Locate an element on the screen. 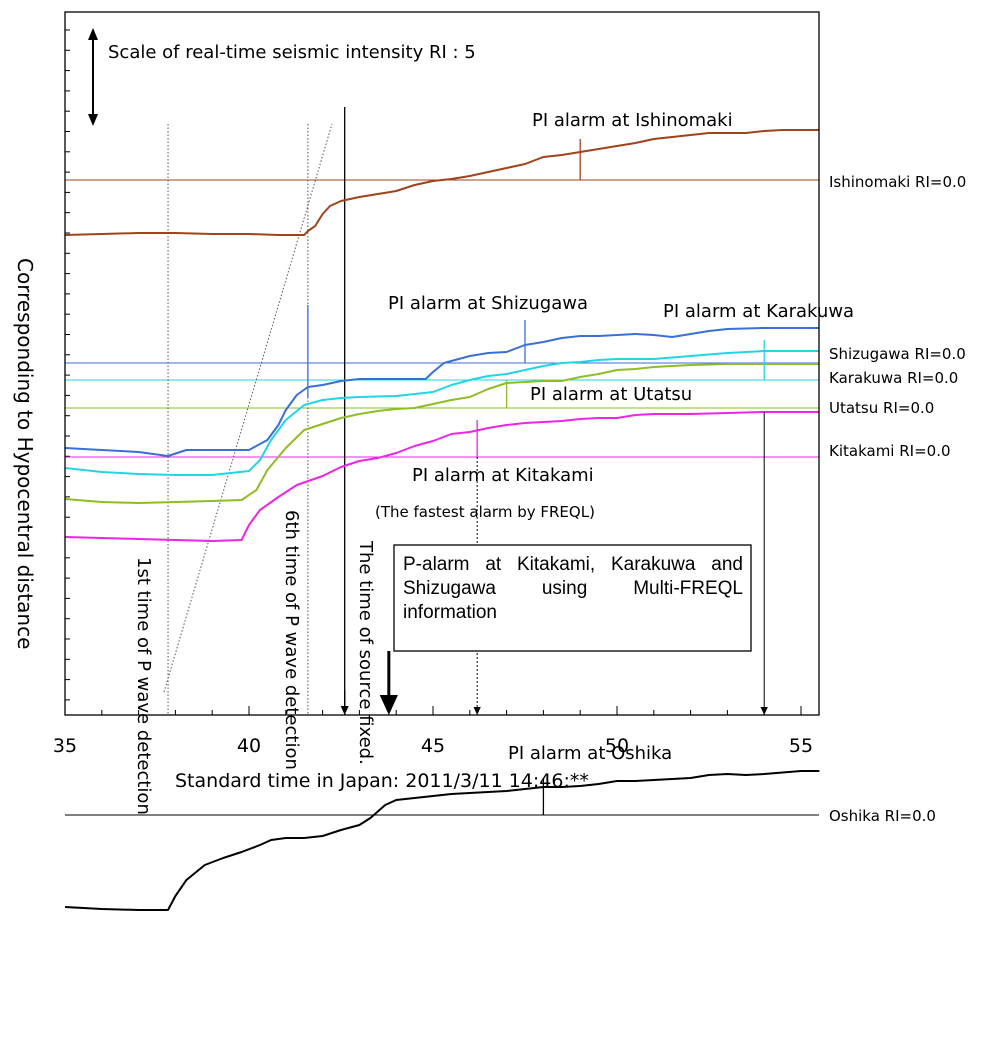 The width and height of the screenshot is (994, 1043). series-line-utatsu is located at coordinates (442, 433).